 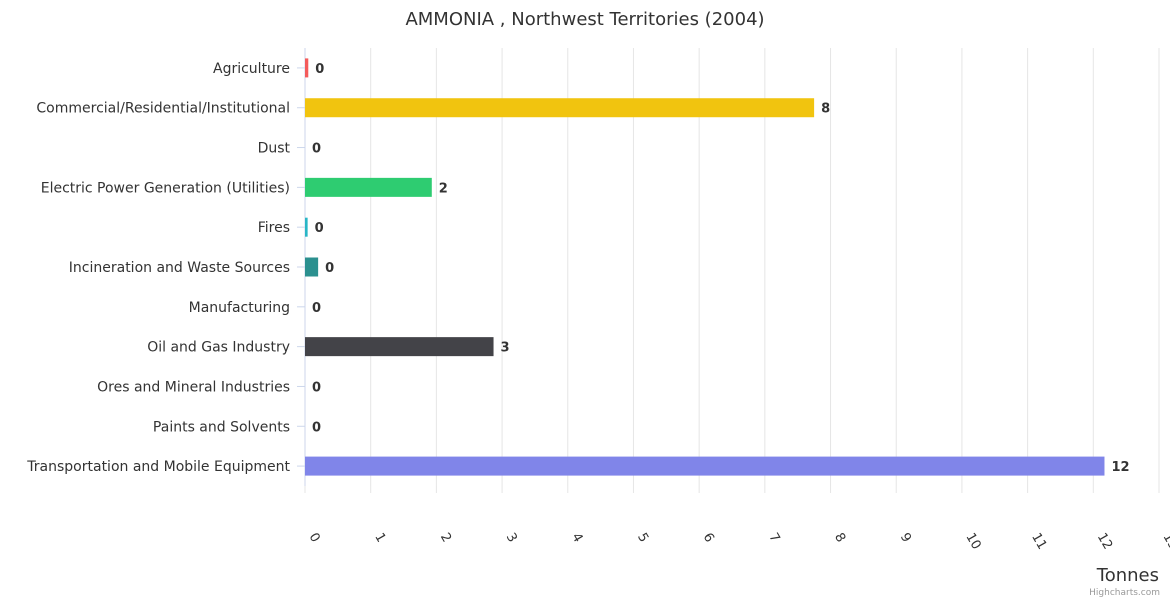 What do you see at coordinates (179, 268) in the screenshot?
I see `category-label: Incineration and Waste Sources` at bounding box center [179, 268].